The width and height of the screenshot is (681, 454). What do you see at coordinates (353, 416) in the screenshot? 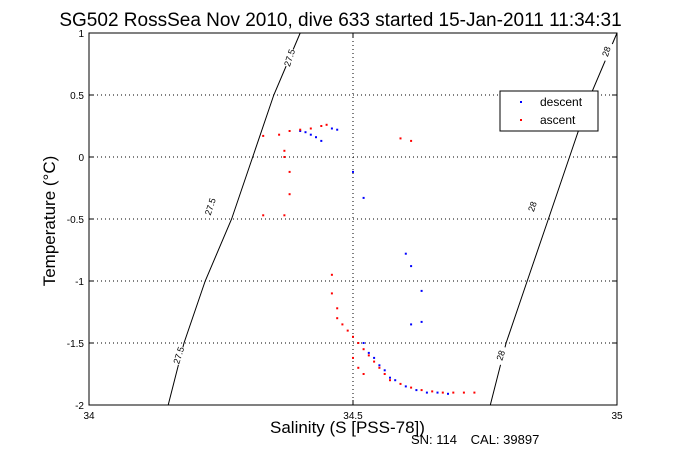
I see `x-tick-label: 34.5` at bounding box center [353, 416].